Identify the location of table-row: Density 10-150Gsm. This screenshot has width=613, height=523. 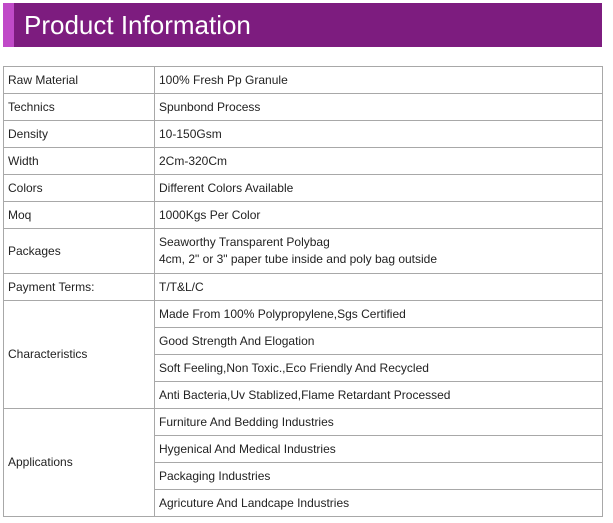
(303, 134).